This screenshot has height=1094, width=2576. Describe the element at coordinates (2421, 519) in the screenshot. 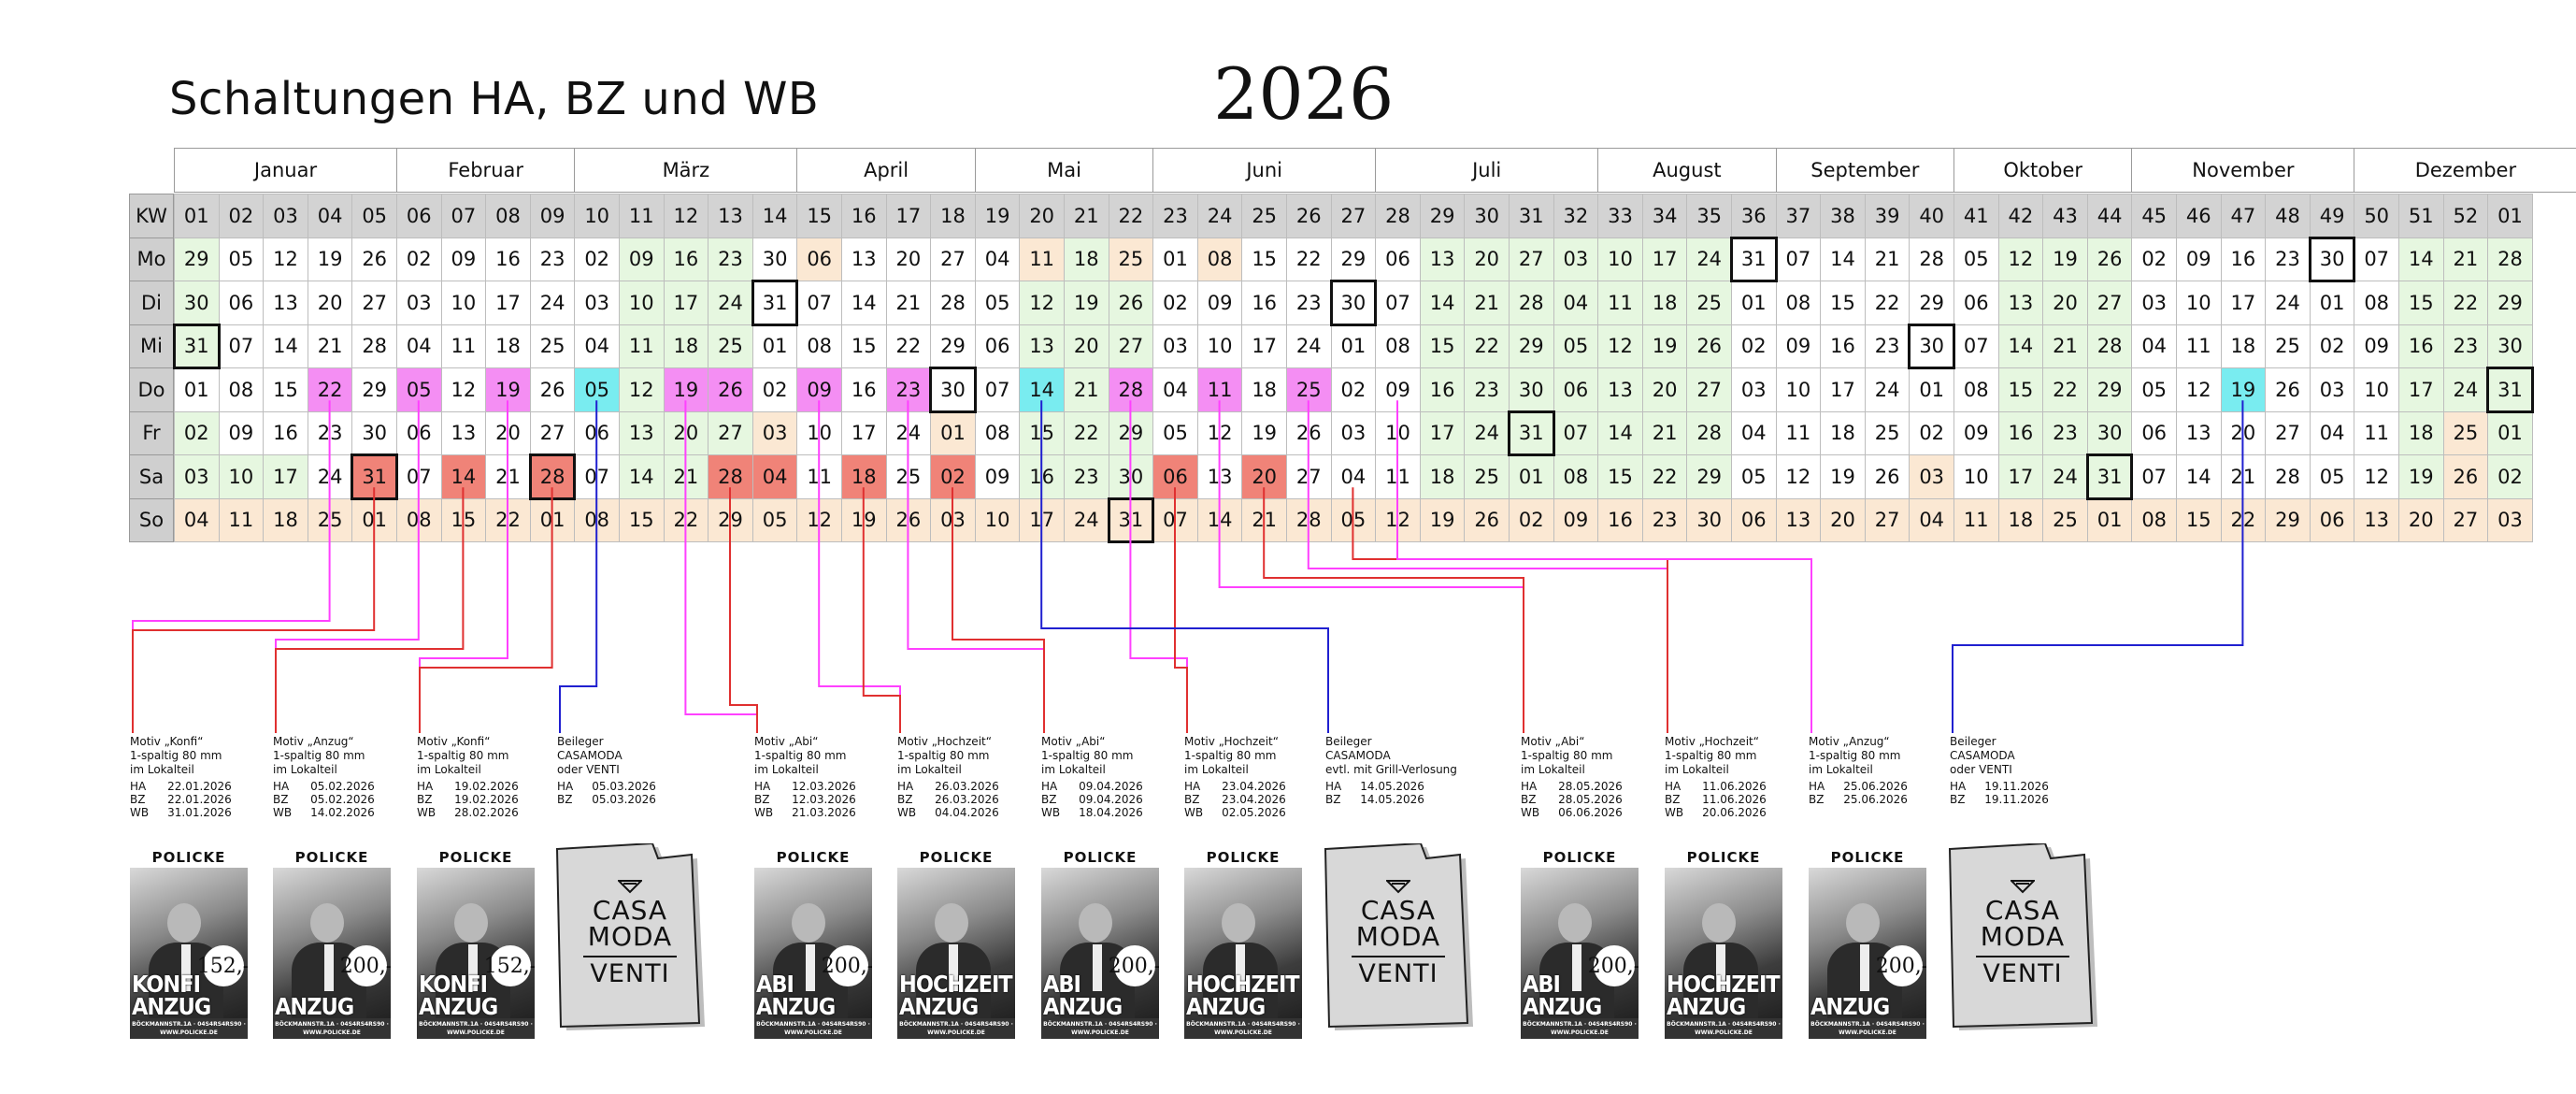

I see `day-cell: 20` at that location.